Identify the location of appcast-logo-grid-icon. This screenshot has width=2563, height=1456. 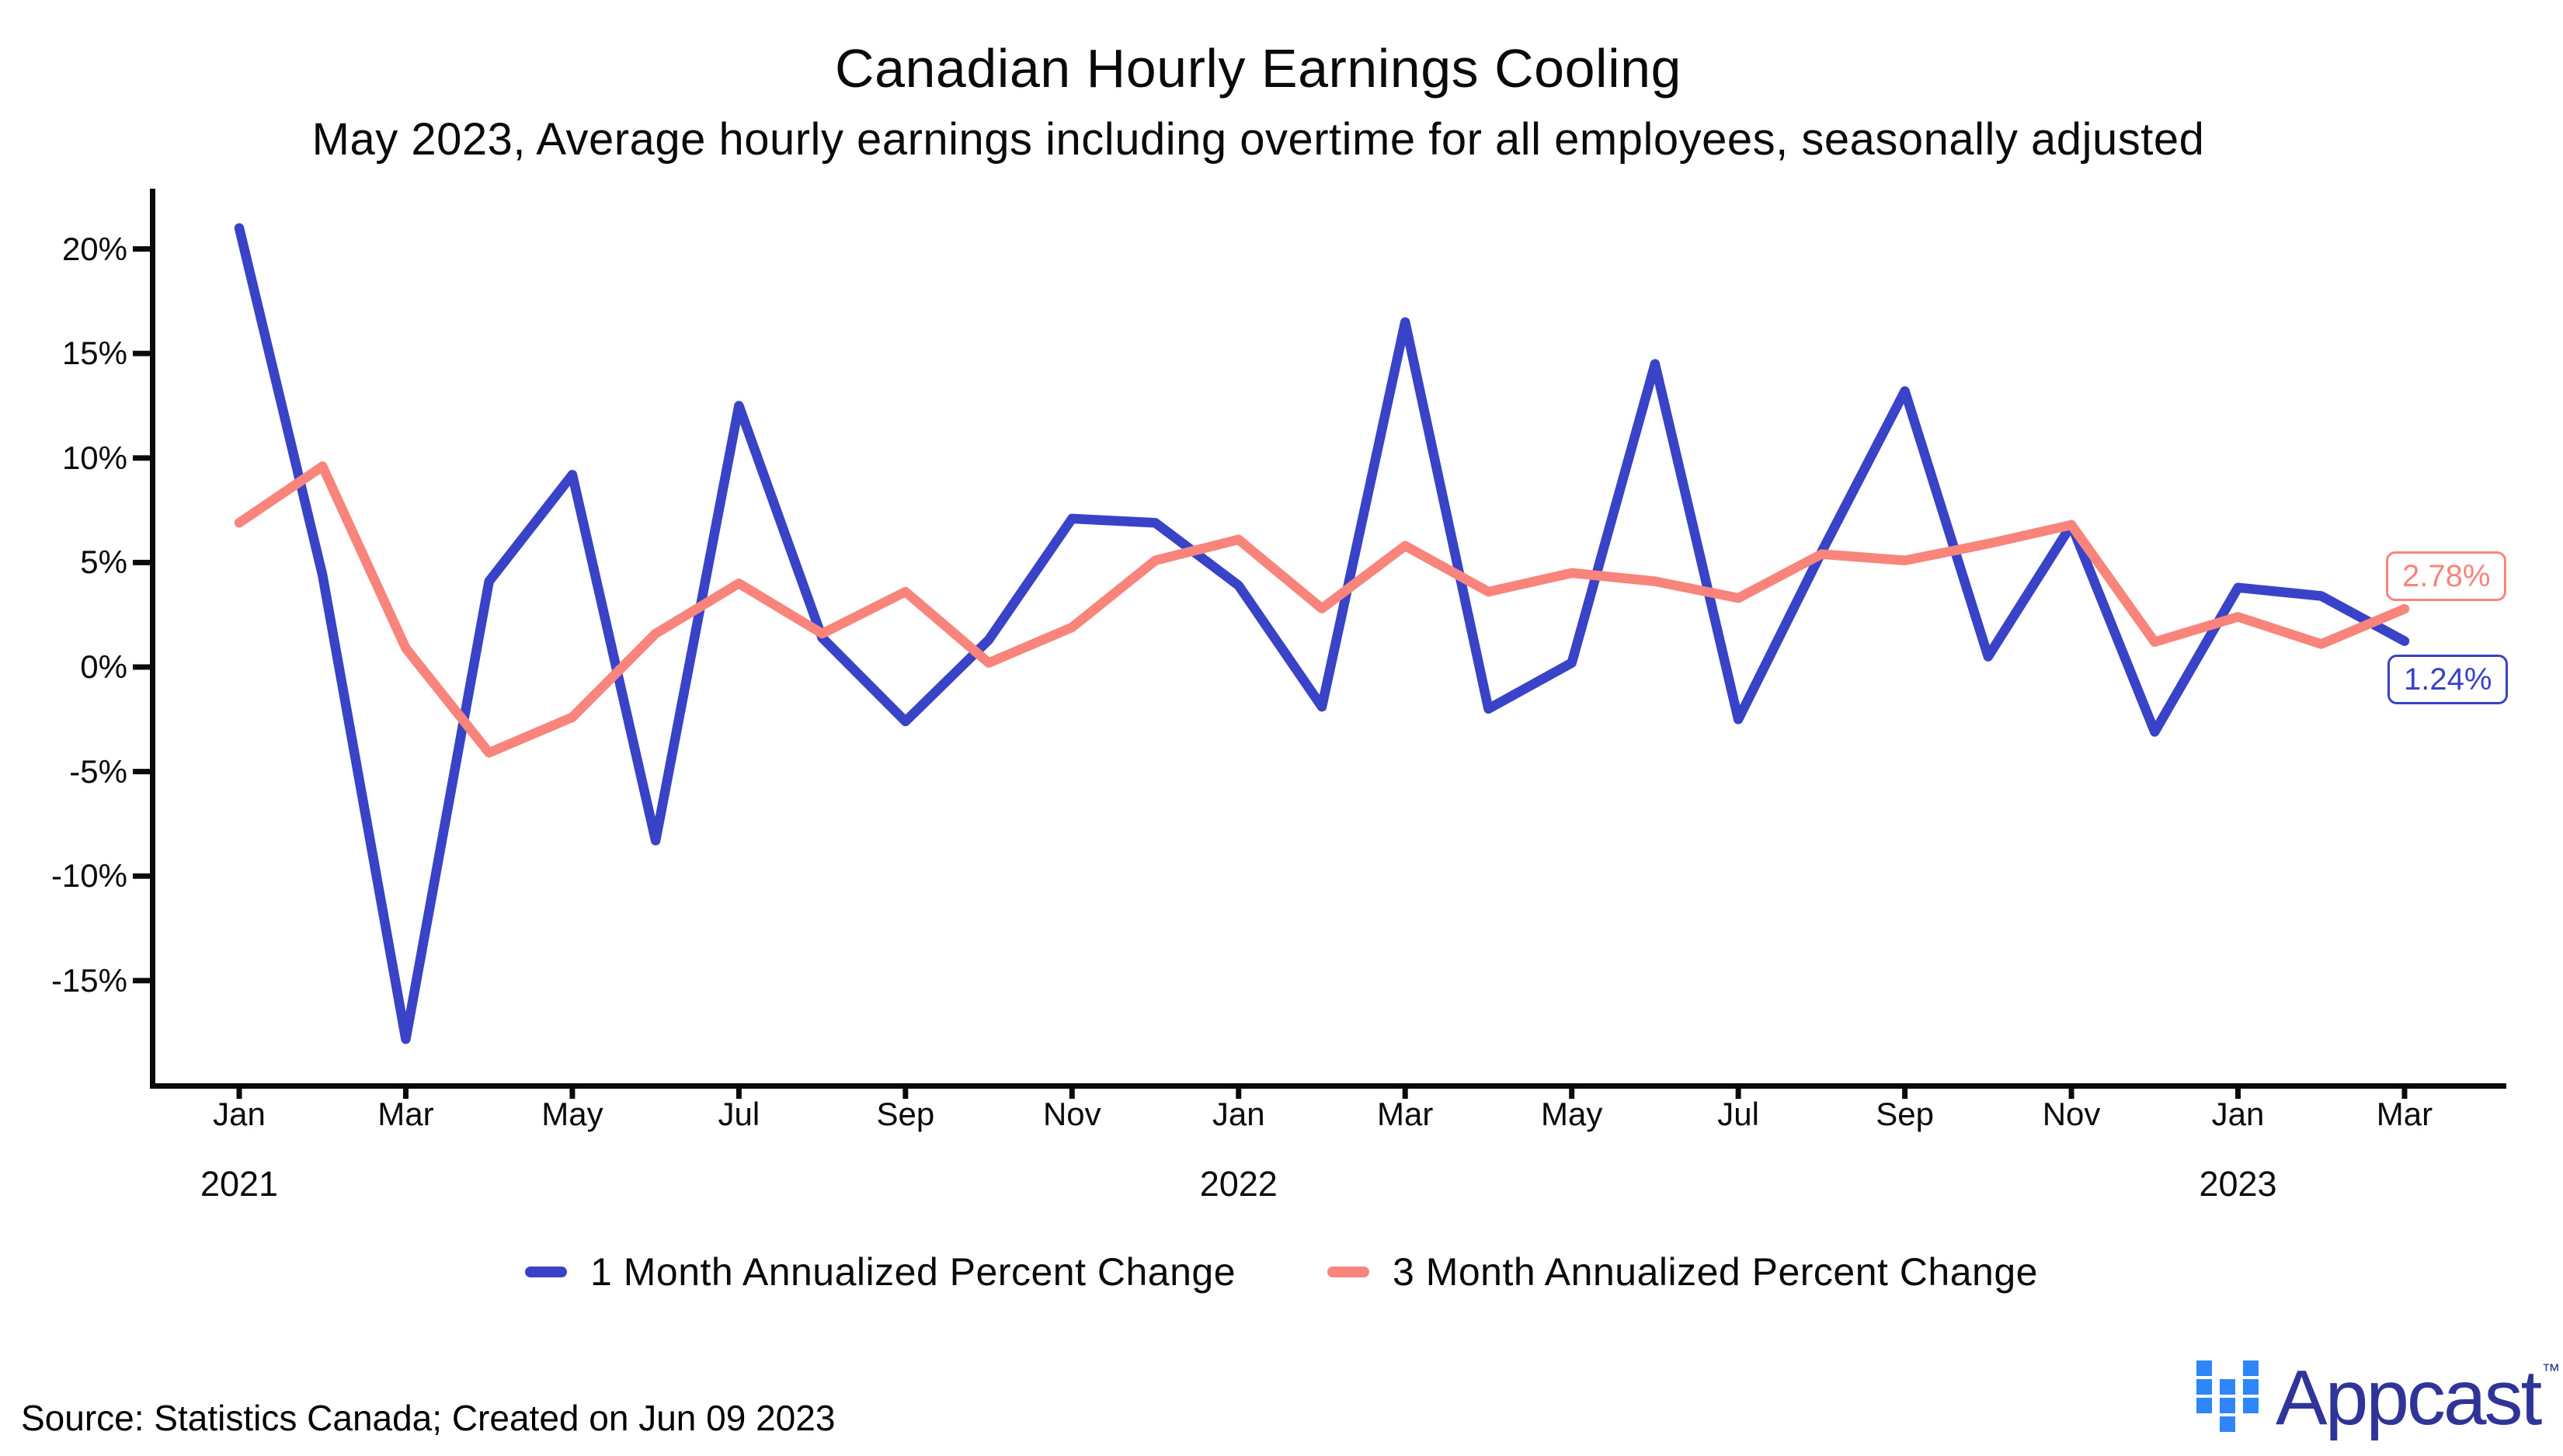
(2227, 1397).